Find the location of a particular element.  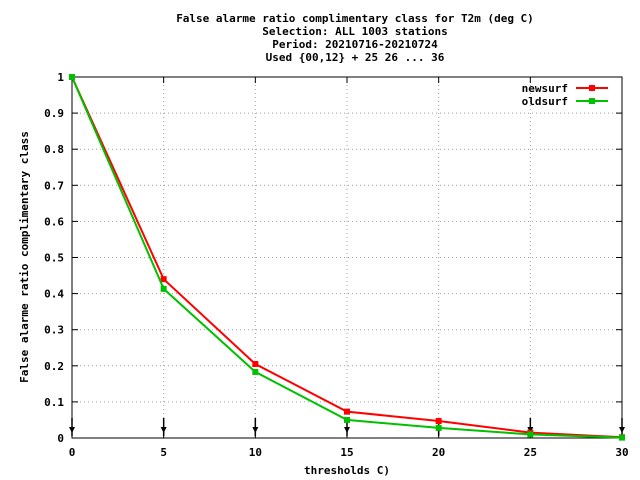

y-tick-label: 1 is located at coordinates (60, 77).